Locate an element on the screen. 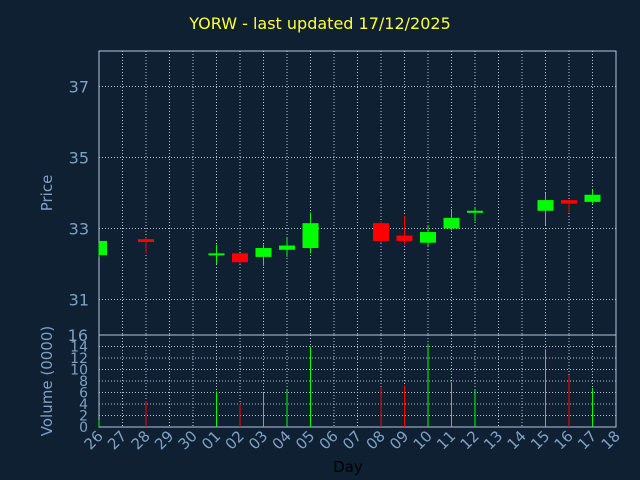  volume-tick-label: 14 is located at coordinates (79, 348).